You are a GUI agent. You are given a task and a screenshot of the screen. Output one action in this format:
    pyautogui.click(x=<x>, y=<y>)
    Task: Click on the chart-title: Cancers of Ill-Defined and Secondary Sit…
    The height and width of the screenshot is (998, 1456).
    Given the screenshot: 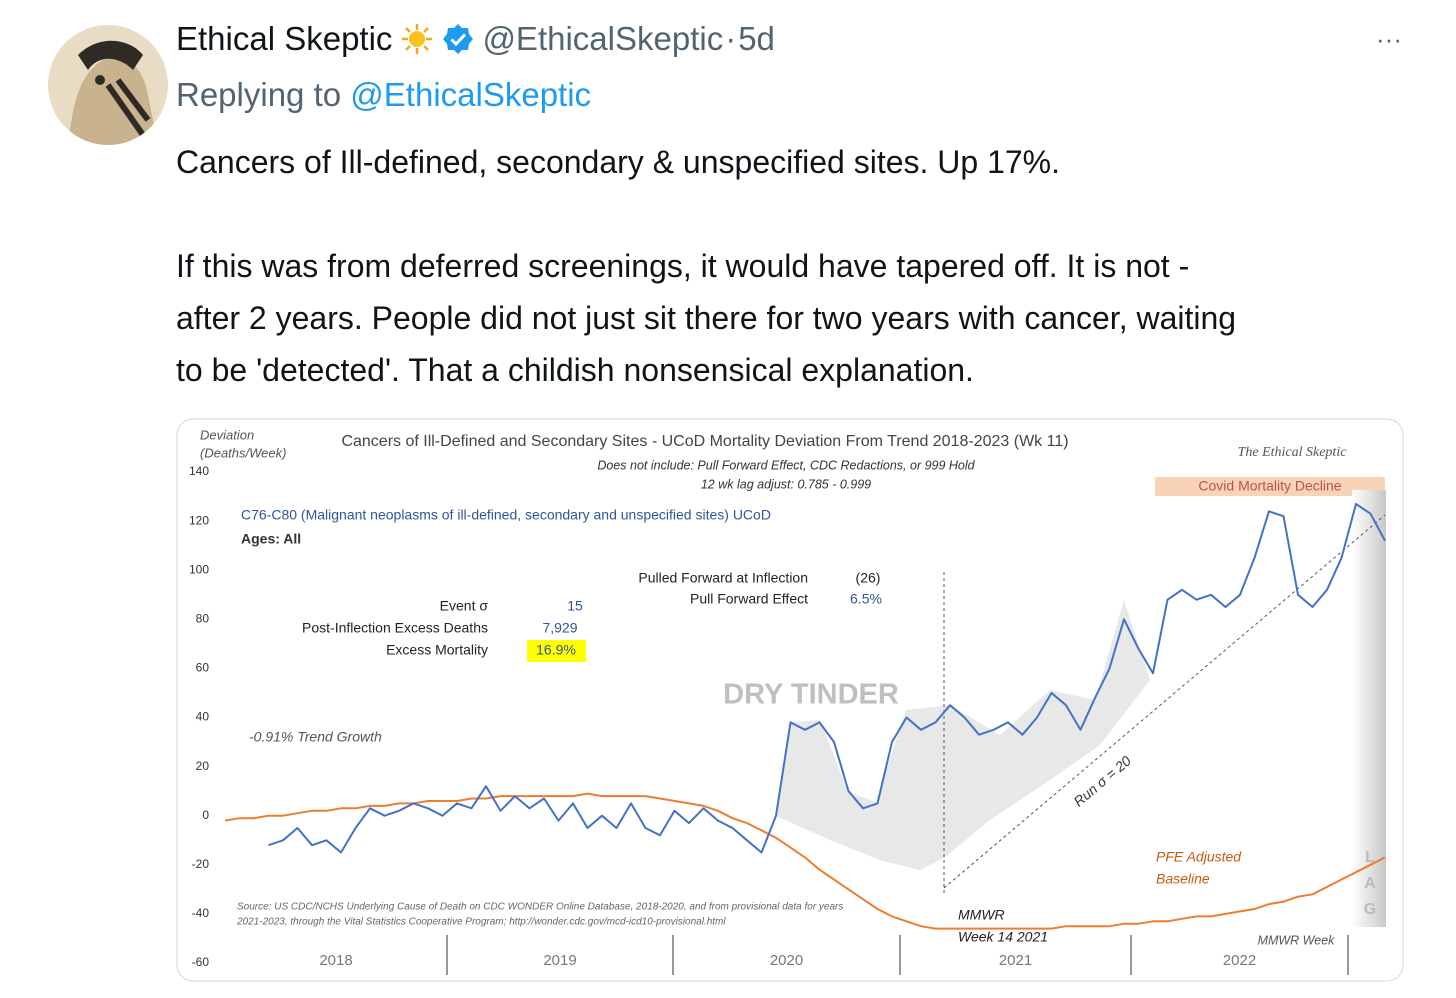 What is the action you would take?
    pyautogui.click(x=704, y=441)
    